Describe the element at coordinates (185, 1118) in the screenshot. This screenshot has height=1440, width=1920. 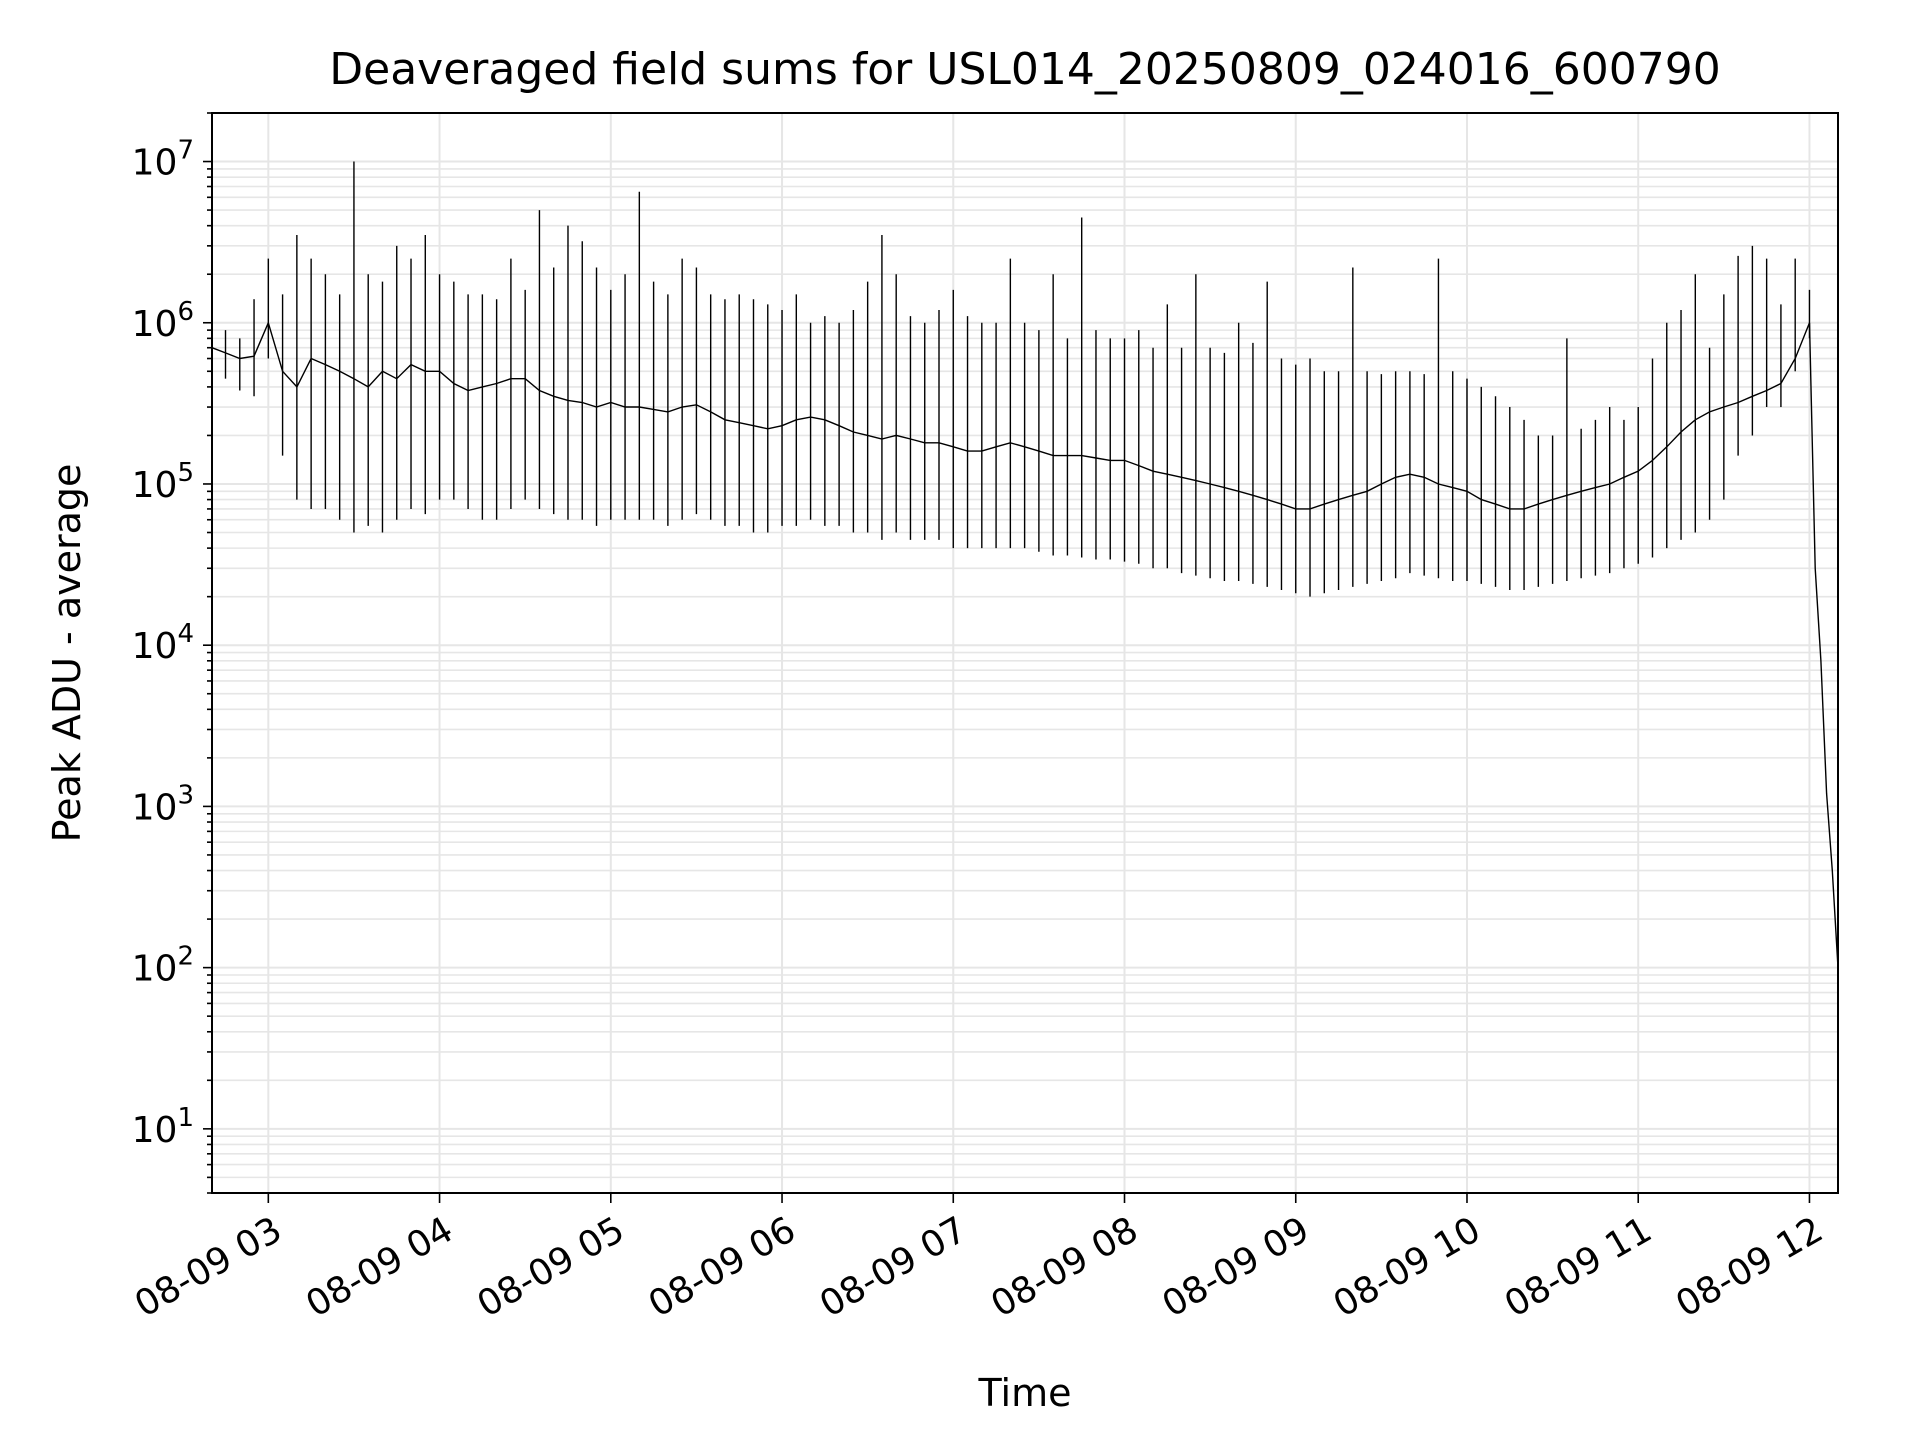
I see `y-tick-exponent: 1` at that location.